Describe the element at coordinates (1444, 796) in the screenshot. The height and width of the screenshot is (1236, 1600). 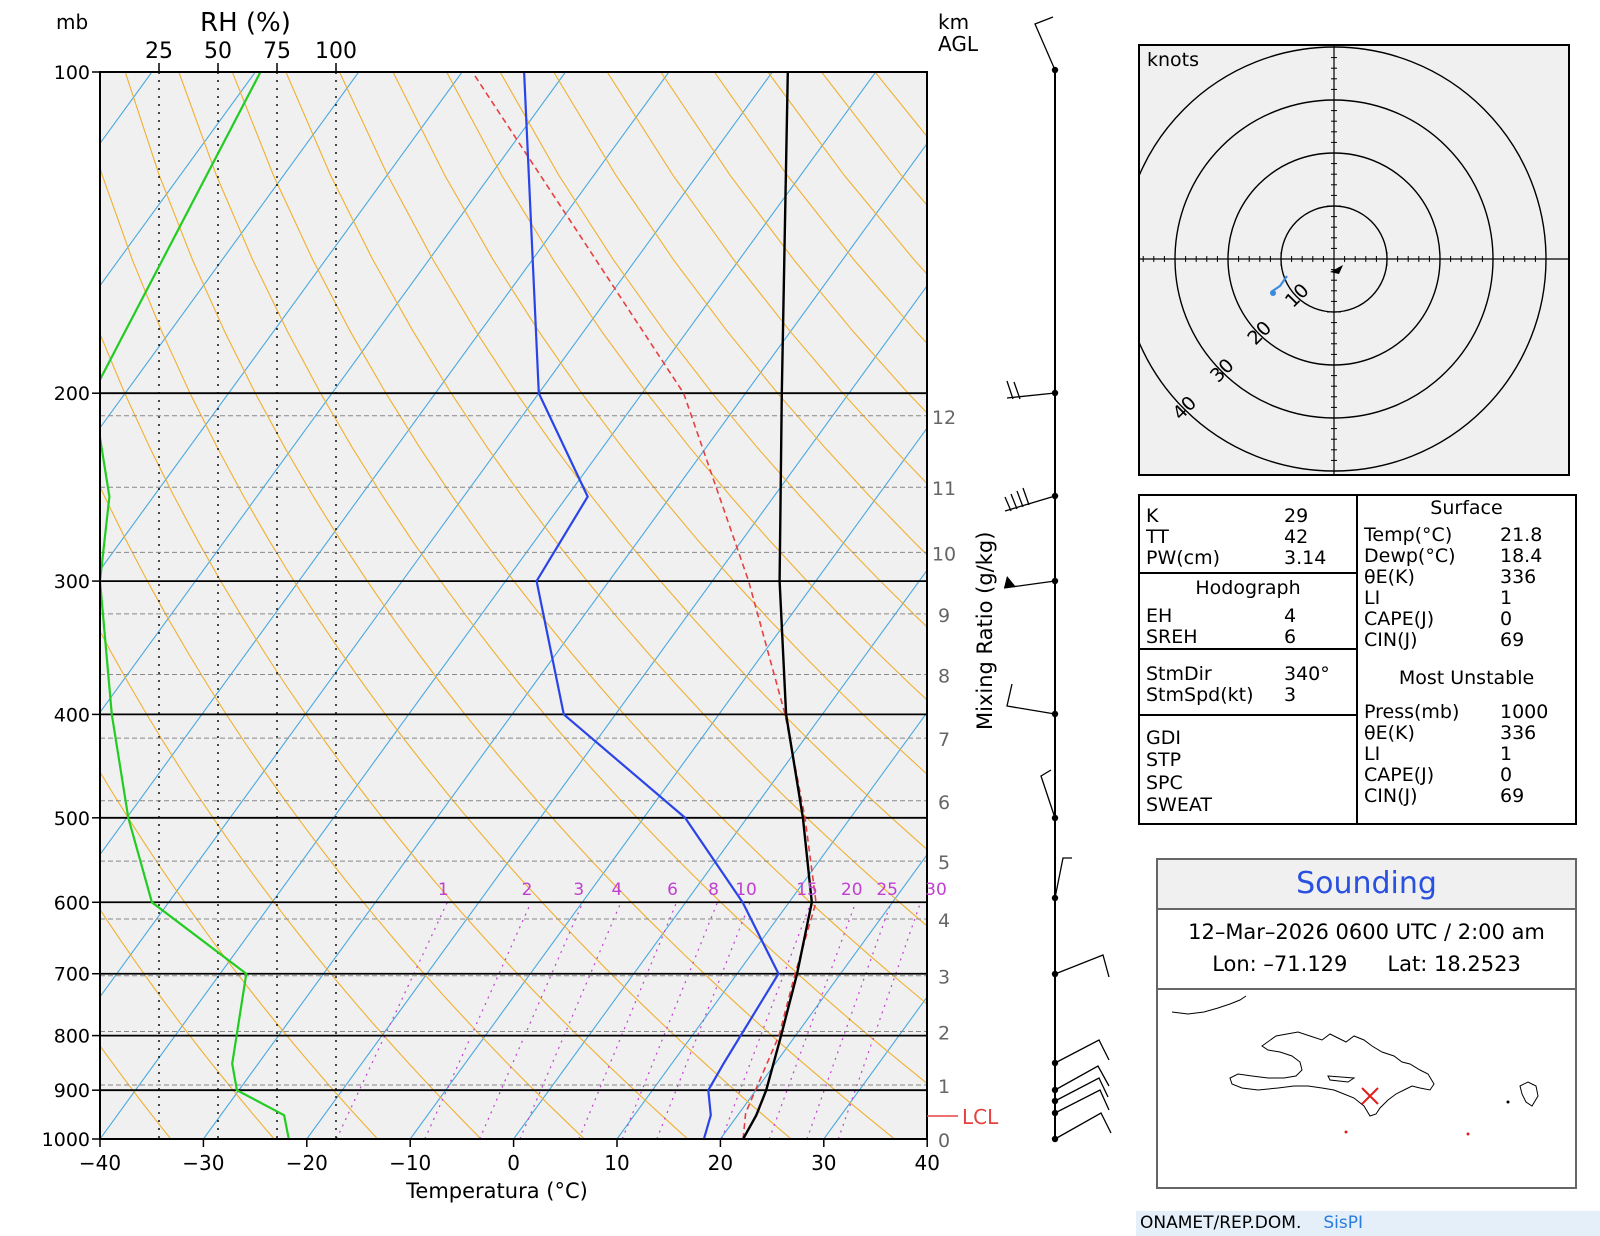
I see `mu-cin-row: CIN(J) 69` at that location.